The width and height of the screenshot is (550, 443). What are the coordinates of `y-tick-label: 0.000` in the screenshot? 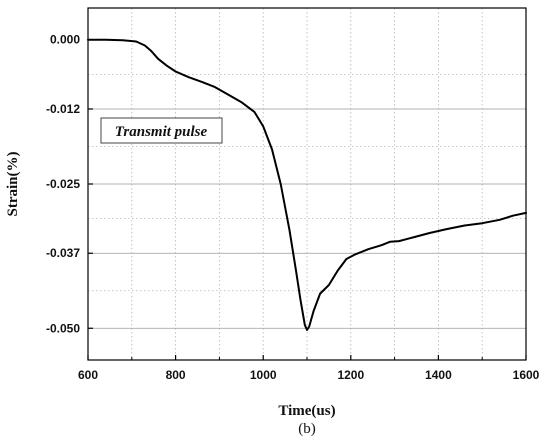 It's located at (65, 40).